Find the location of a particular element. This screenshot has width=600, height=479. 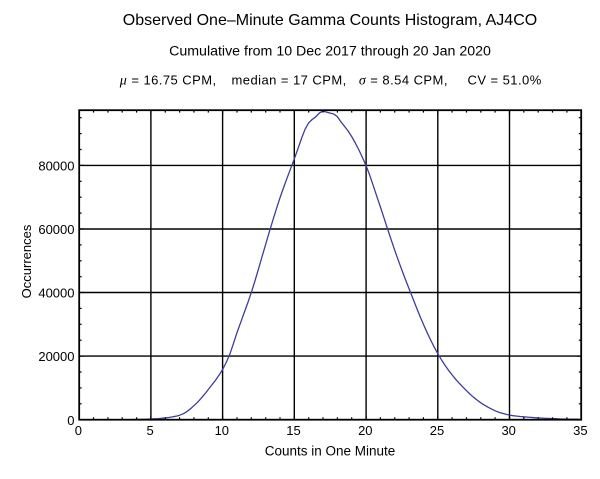

svg-text: 60000 is located at coordinates (56, 229).